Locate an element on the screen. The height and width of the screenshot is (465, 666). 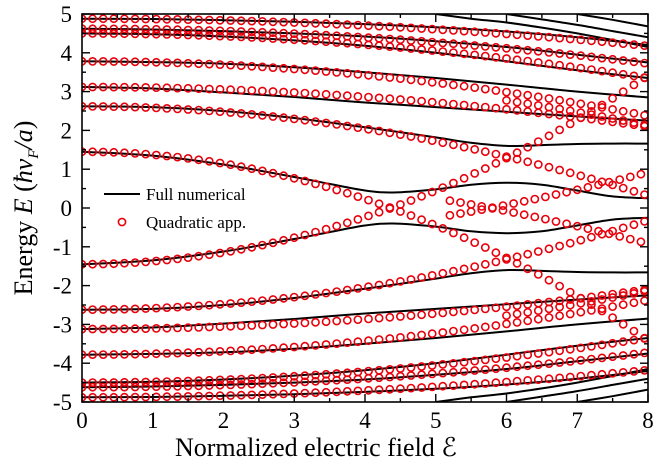
x-tick-label: 8 is located at coordinates (648, 420).